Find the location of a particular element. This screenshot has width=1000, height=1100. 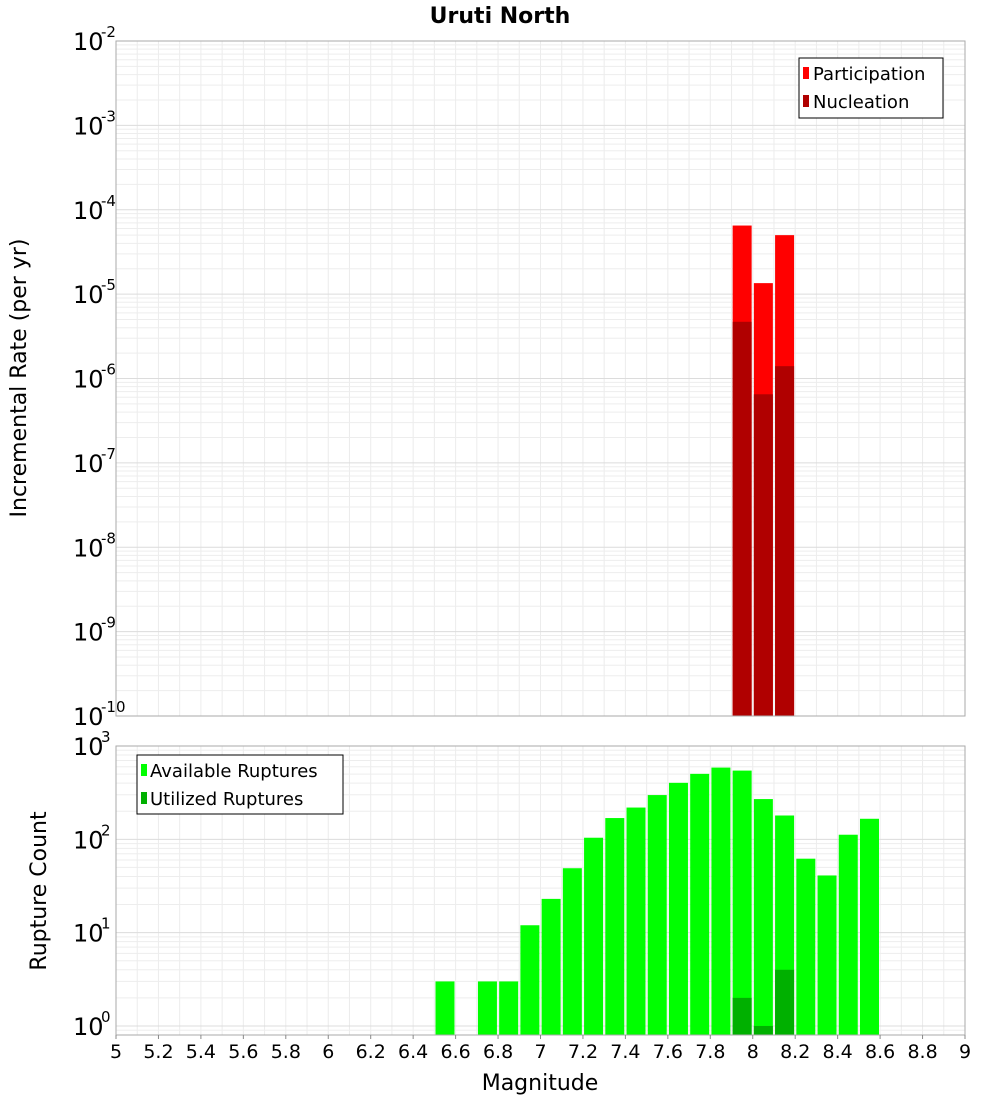

top-legend: Participation Nucleation is located at coordinates (871, 88).